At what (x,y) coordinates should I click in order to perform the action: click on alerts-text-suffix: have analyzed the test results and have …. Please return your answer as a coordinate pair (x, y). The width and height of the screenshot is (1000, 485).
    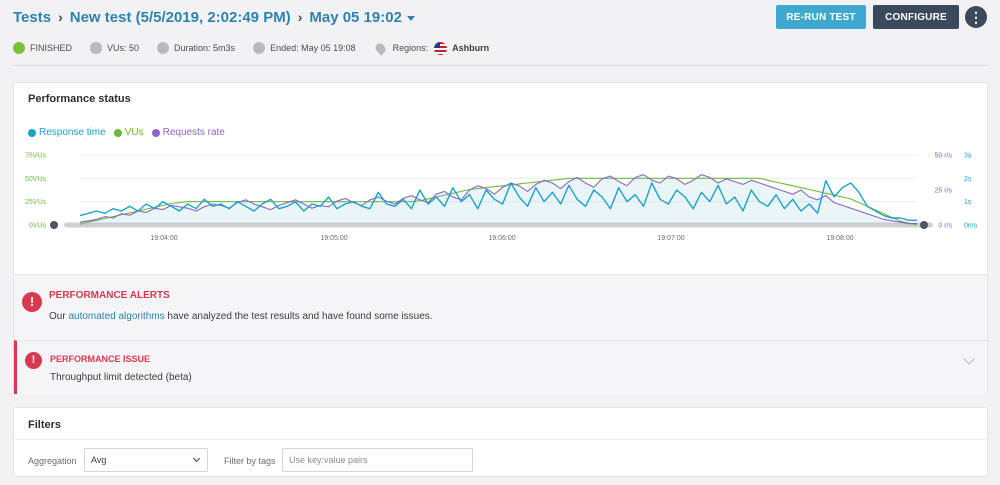
    Looking at the image, I should click on (300, 316).